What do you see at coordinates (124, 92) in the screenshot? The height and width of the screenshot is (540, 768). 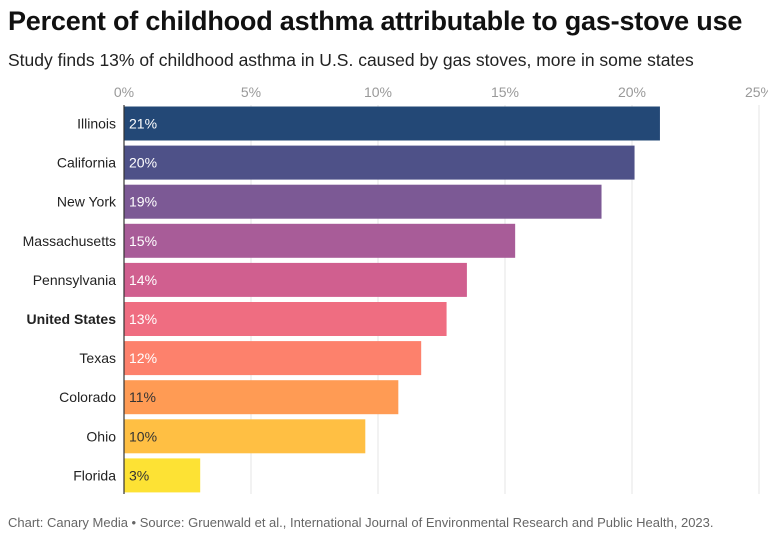 I see `x-tick-label: 0%` at bounding box center [124, 92].